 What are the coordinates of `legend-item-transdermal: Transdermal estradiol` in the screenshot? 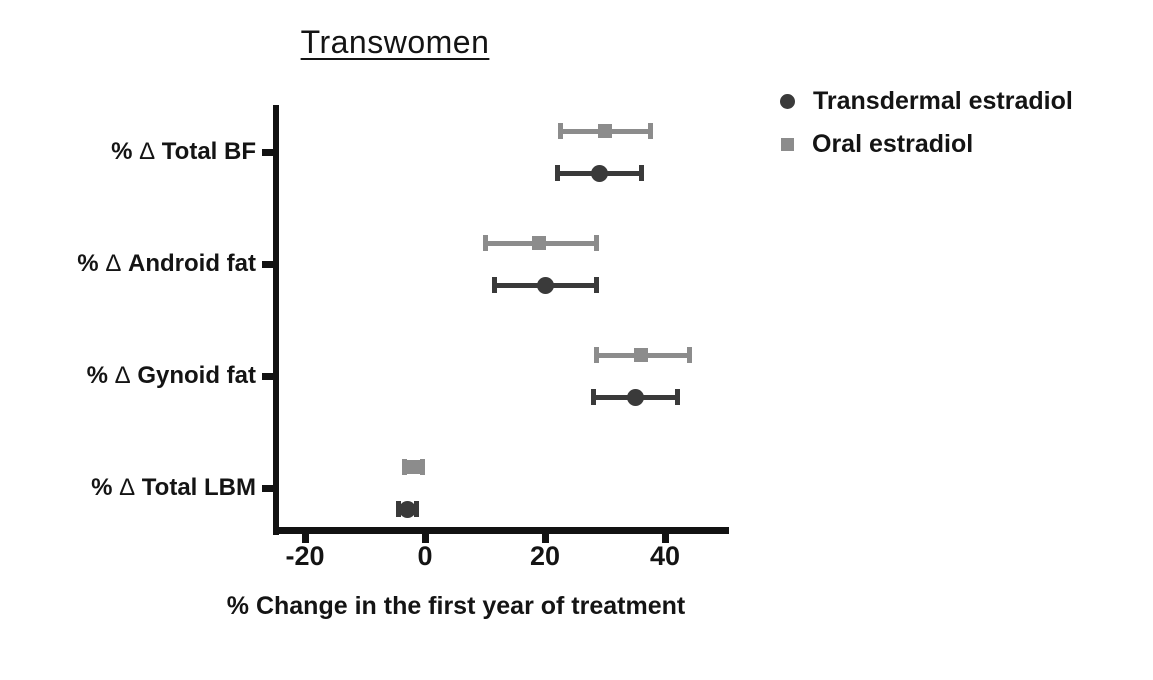 It's located at (926, 101).